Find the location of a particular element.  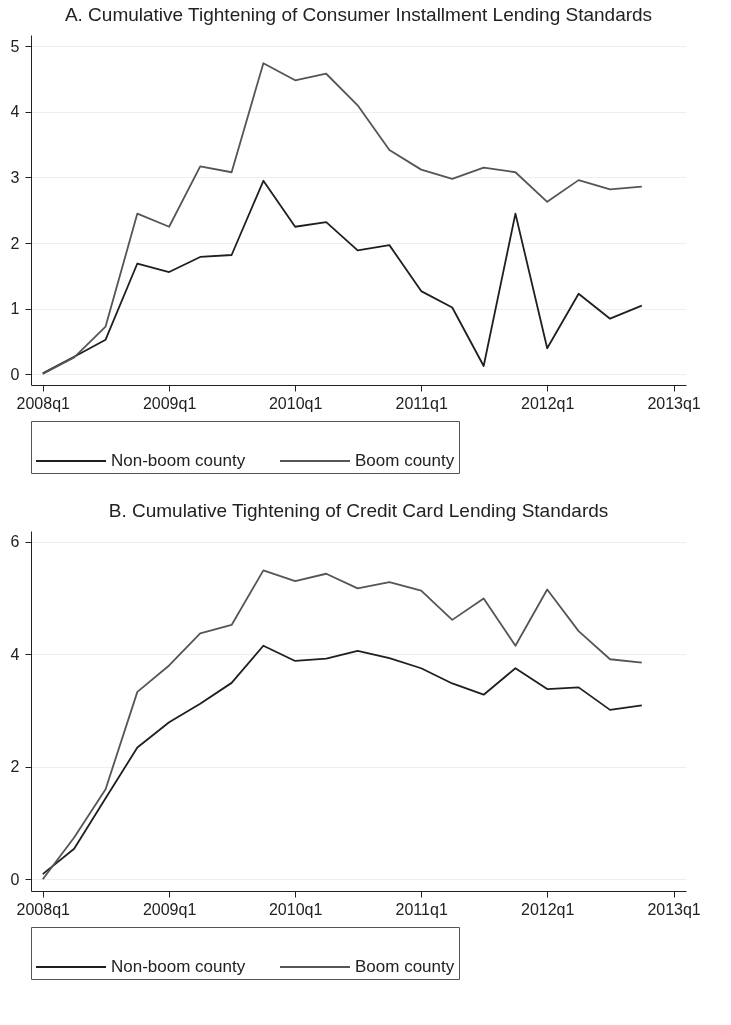

chart-title: A. Cumulative Tightening of Consumer Installment Lending Standards is located at coordinates (358, 14).